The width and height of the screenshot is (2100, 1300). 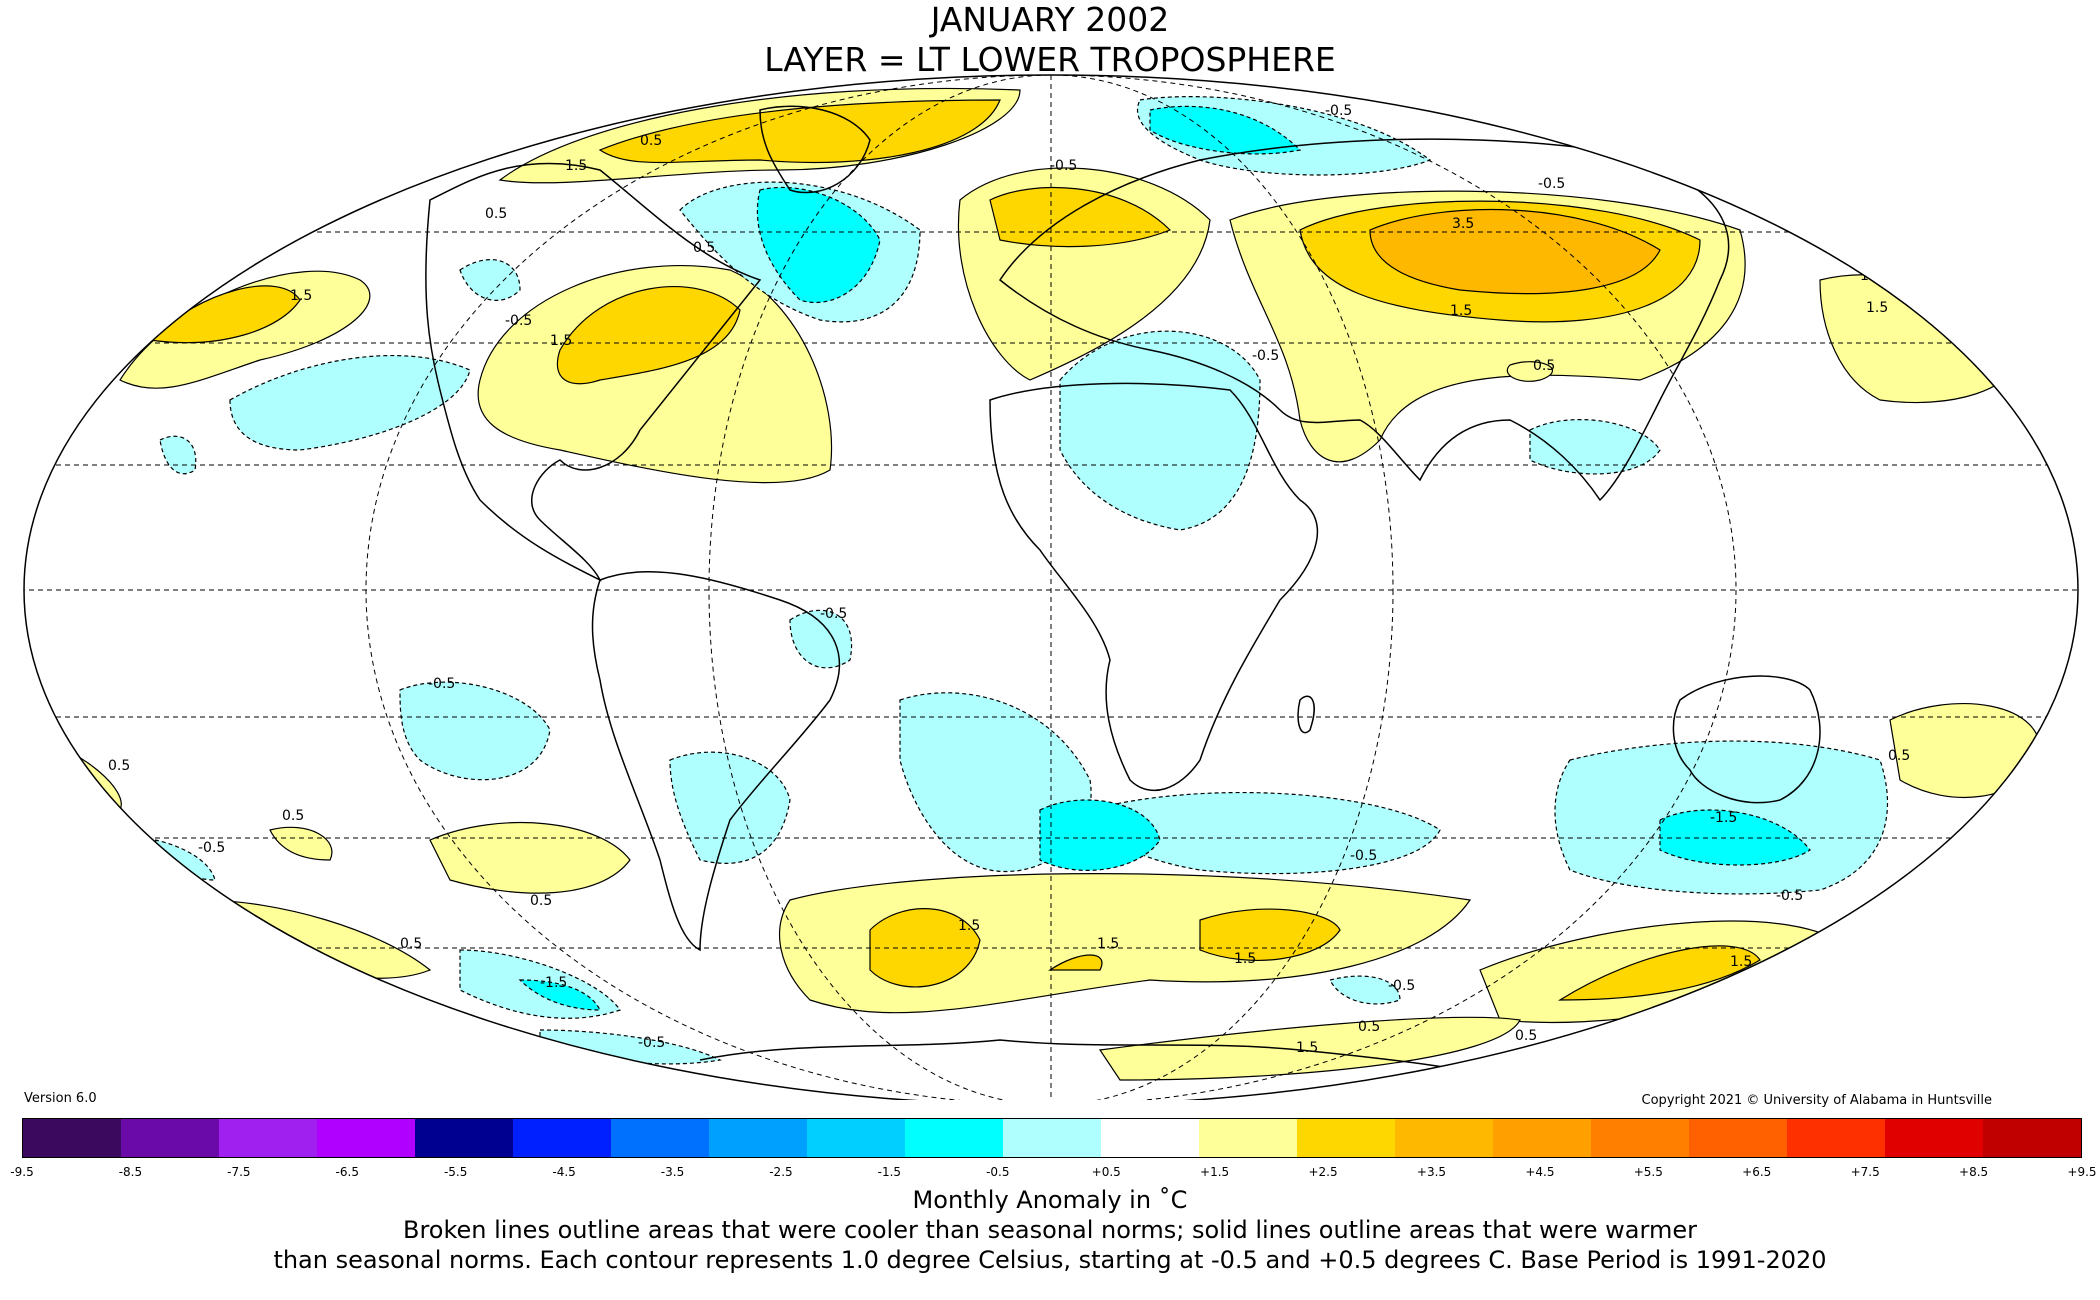 What do you see at coordinates (1530, 371) in the screenshot?
I see `warm-region-tibet` at bounding box center [1530, 371].